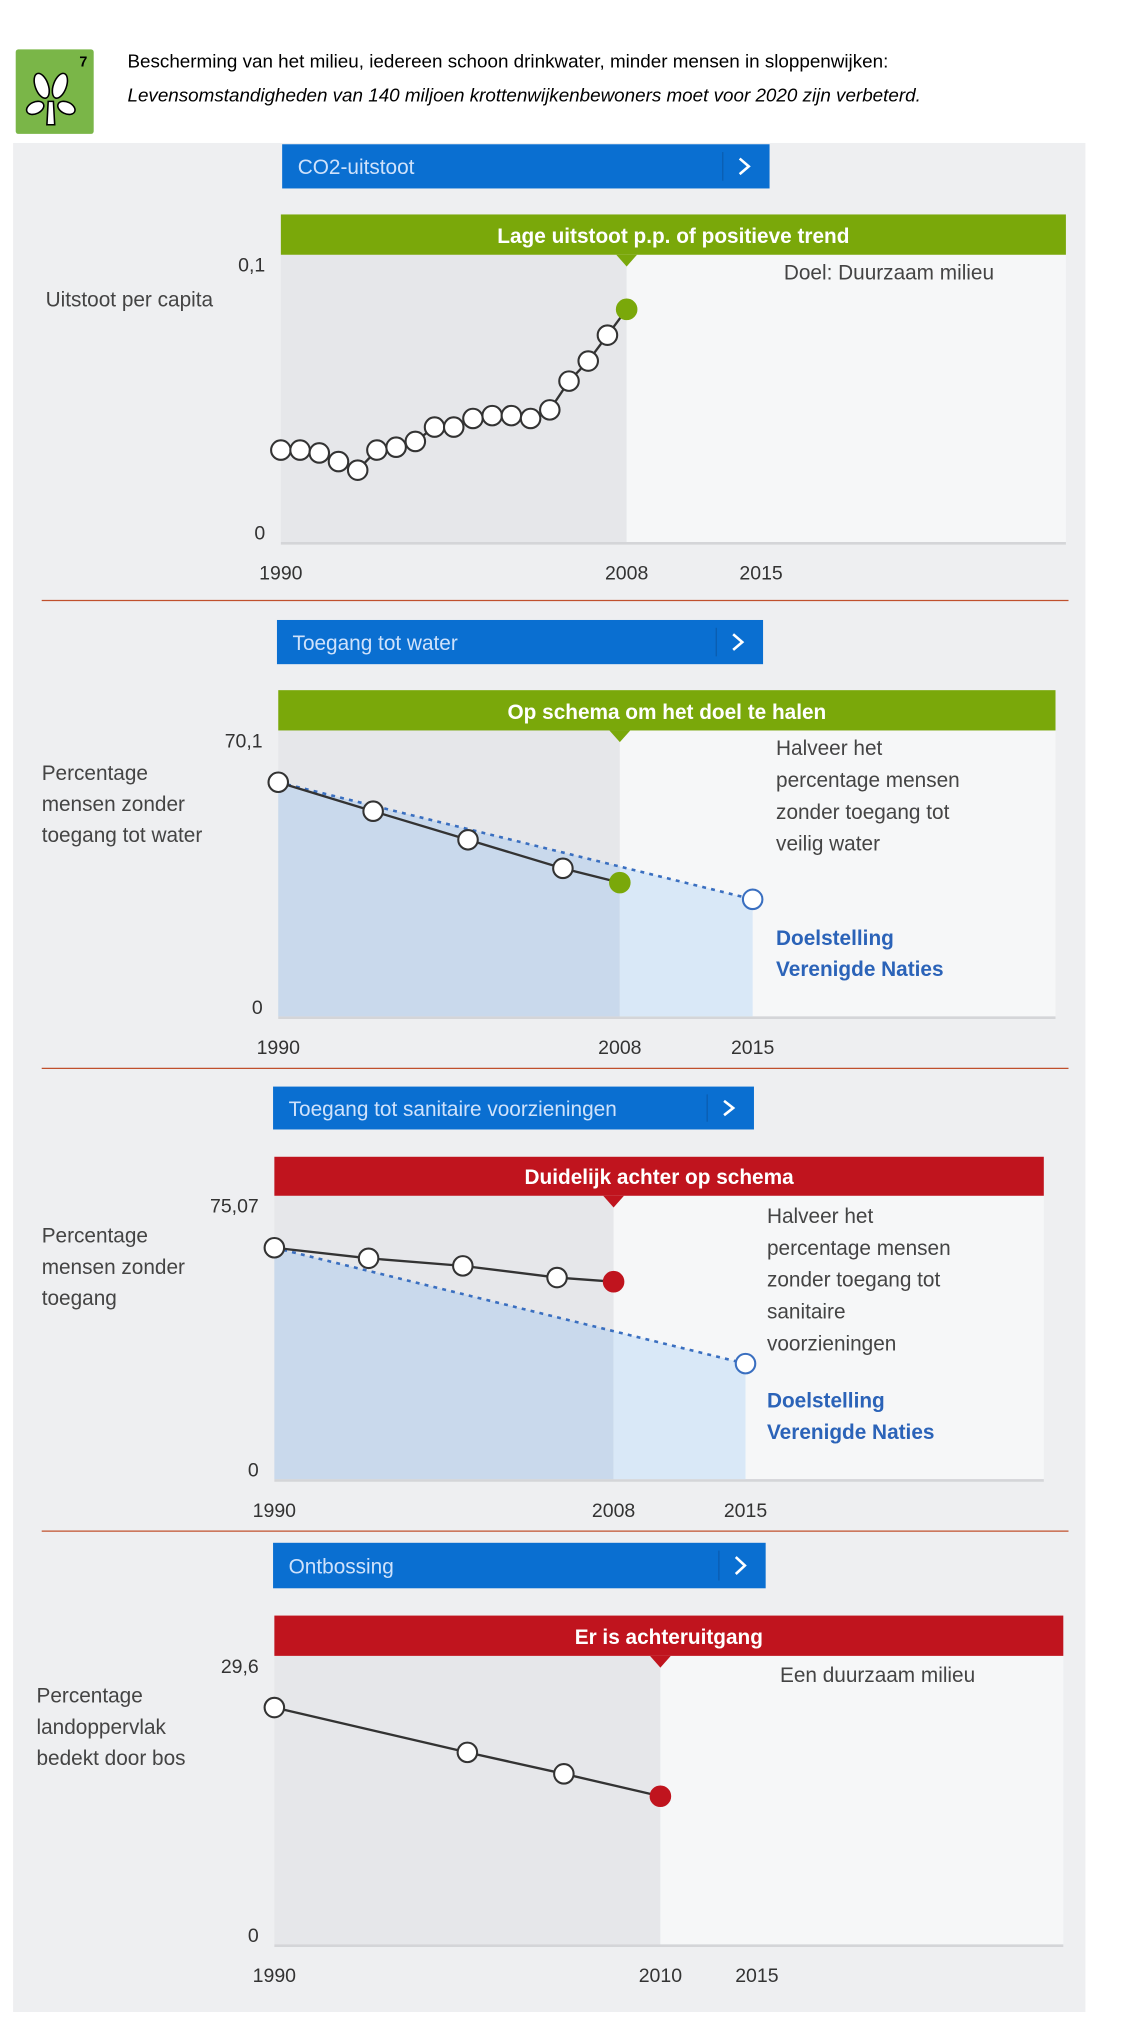  Describe the element at coordinates (83, 62) in the screenshot. I see `goal-number: 7` at that location.